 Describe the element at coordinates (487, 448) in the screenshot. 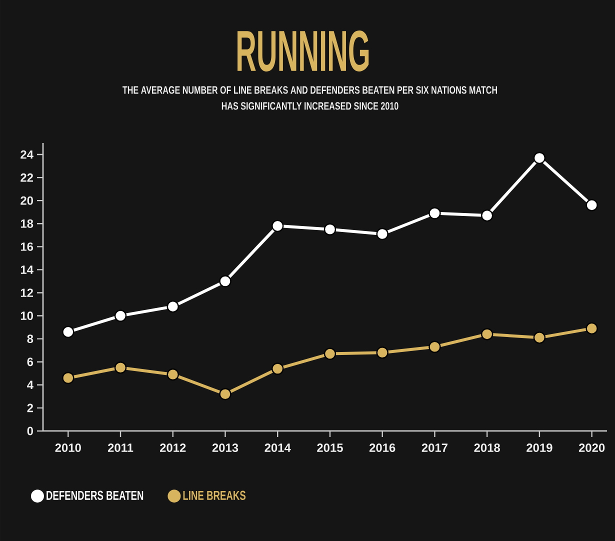

I see `x-tick-label: 2018` at that location.